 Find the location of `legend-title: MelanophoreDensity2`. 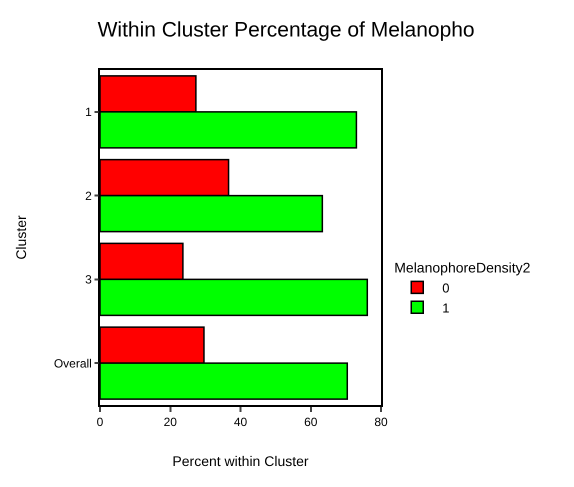

legend-title: MelanophoreDensity2 is located at coordinates (462, 267).